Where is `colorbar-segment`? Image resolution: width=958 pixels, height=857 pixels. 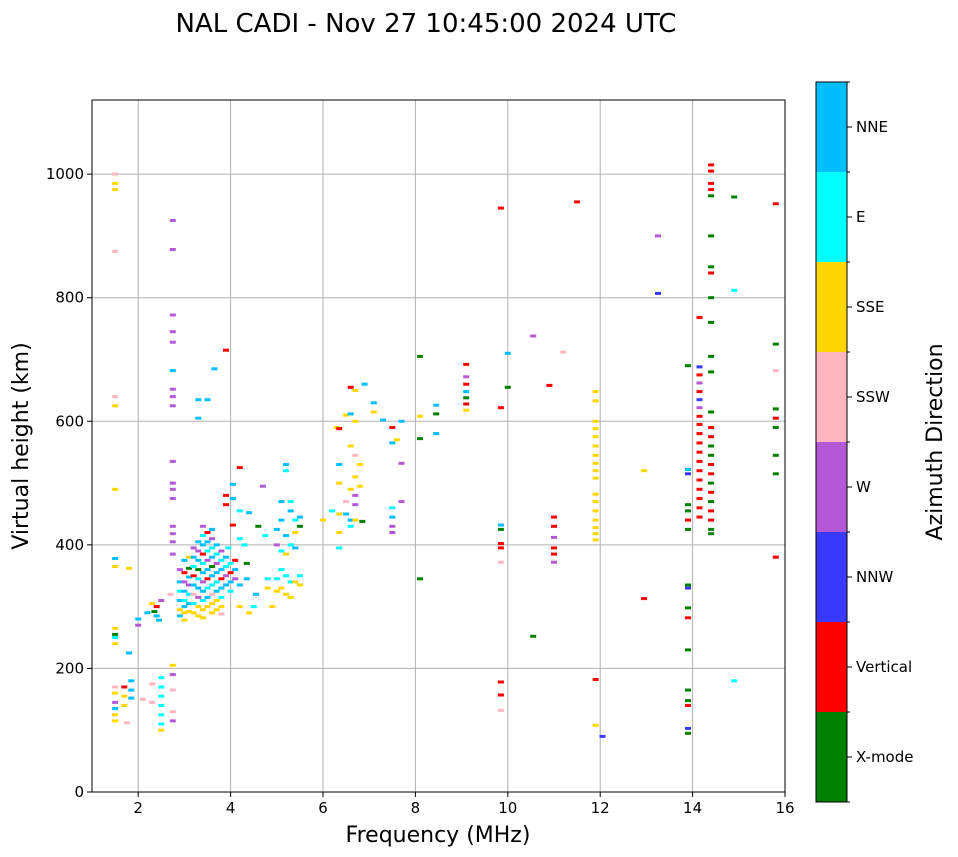
colorbar-segment is located at coordinates (831, 127).